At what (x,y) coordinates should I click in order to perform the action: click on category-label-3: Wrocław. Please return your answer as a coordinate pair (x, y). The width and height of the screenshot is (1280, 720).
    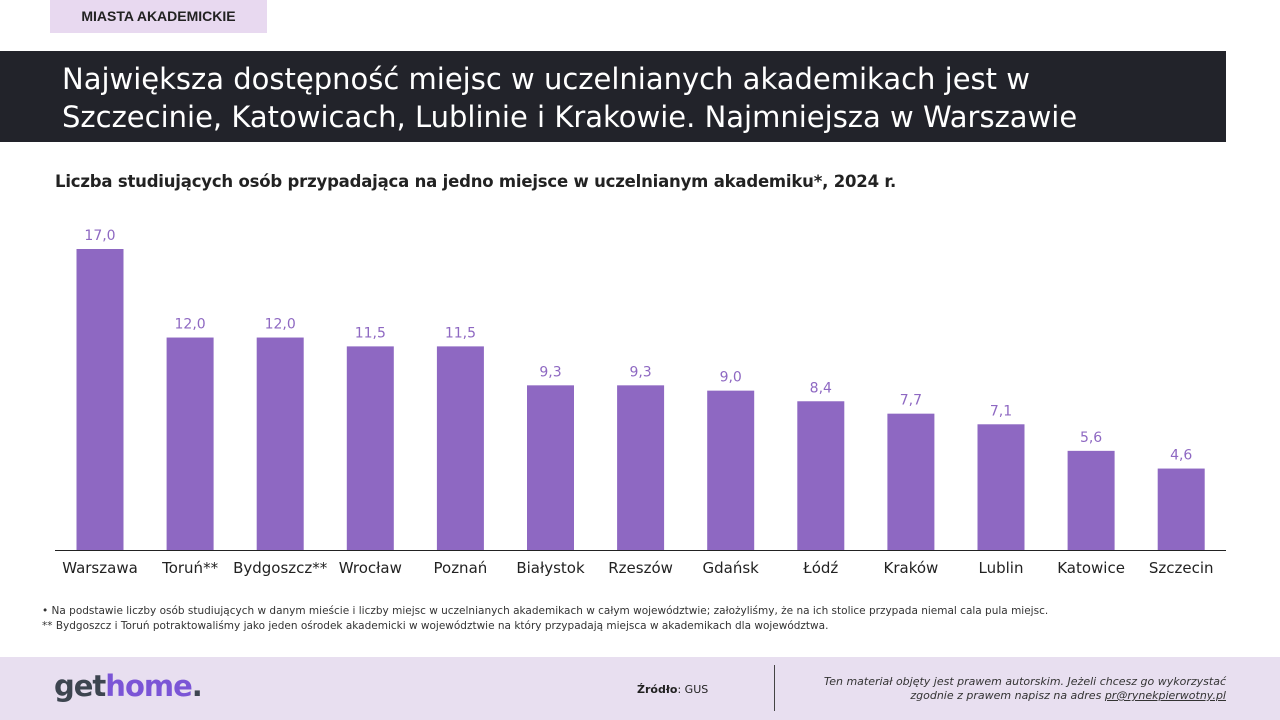
    Looking at the image, I should click on (370, 568).